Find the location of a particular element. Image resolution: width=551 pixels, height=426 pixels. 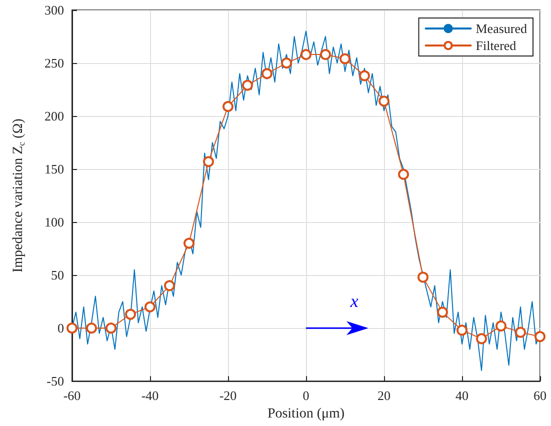

legend-label: Filtered is located at coordinates (496, 45).